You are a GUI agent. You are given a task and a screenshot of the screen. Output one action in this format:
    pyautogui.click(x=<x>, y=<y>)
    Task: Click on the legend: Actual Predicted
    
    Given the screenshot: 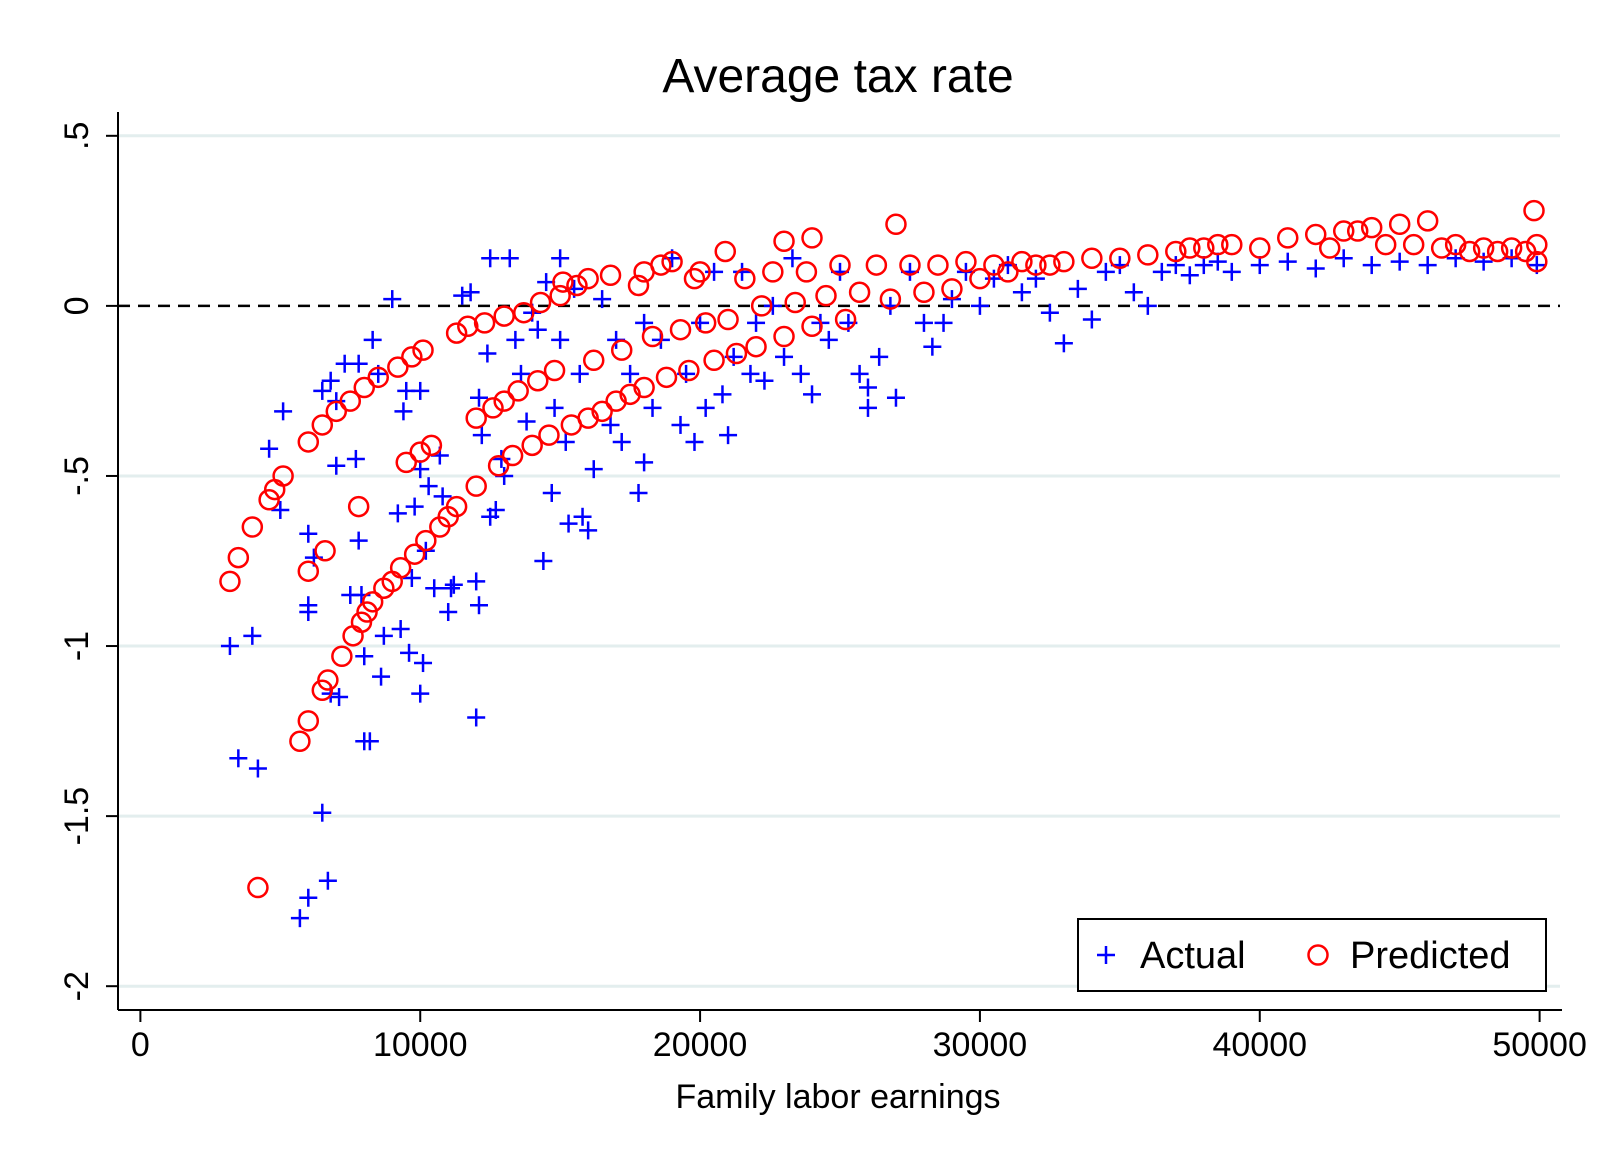 What is the action you would take?
    pyautogui.click(x=1312, y=955)
    